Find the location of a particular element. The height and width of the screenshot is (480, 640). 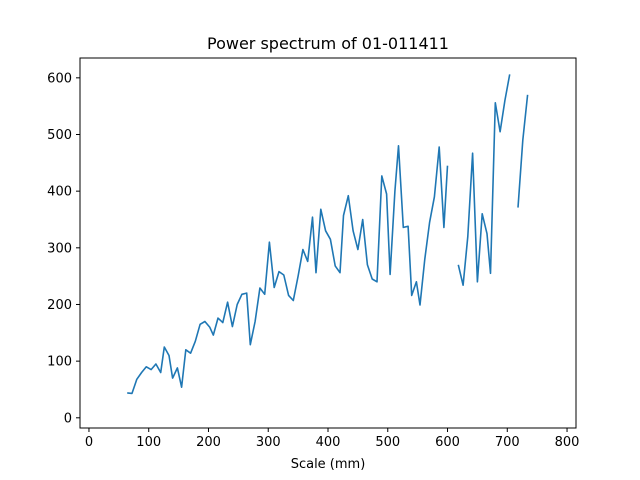

y-tick-label: 500 is located at coordinates (59, 135).